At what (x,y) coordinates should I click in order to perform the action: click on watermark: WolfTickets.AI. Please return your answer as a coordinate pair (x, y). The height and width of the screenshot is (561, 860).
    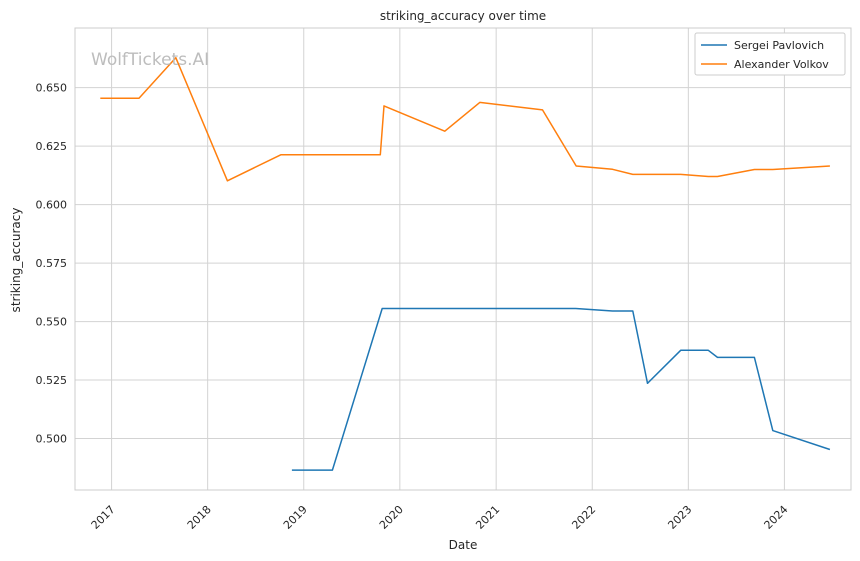
    Looking at the image, I should click on (150, 60).